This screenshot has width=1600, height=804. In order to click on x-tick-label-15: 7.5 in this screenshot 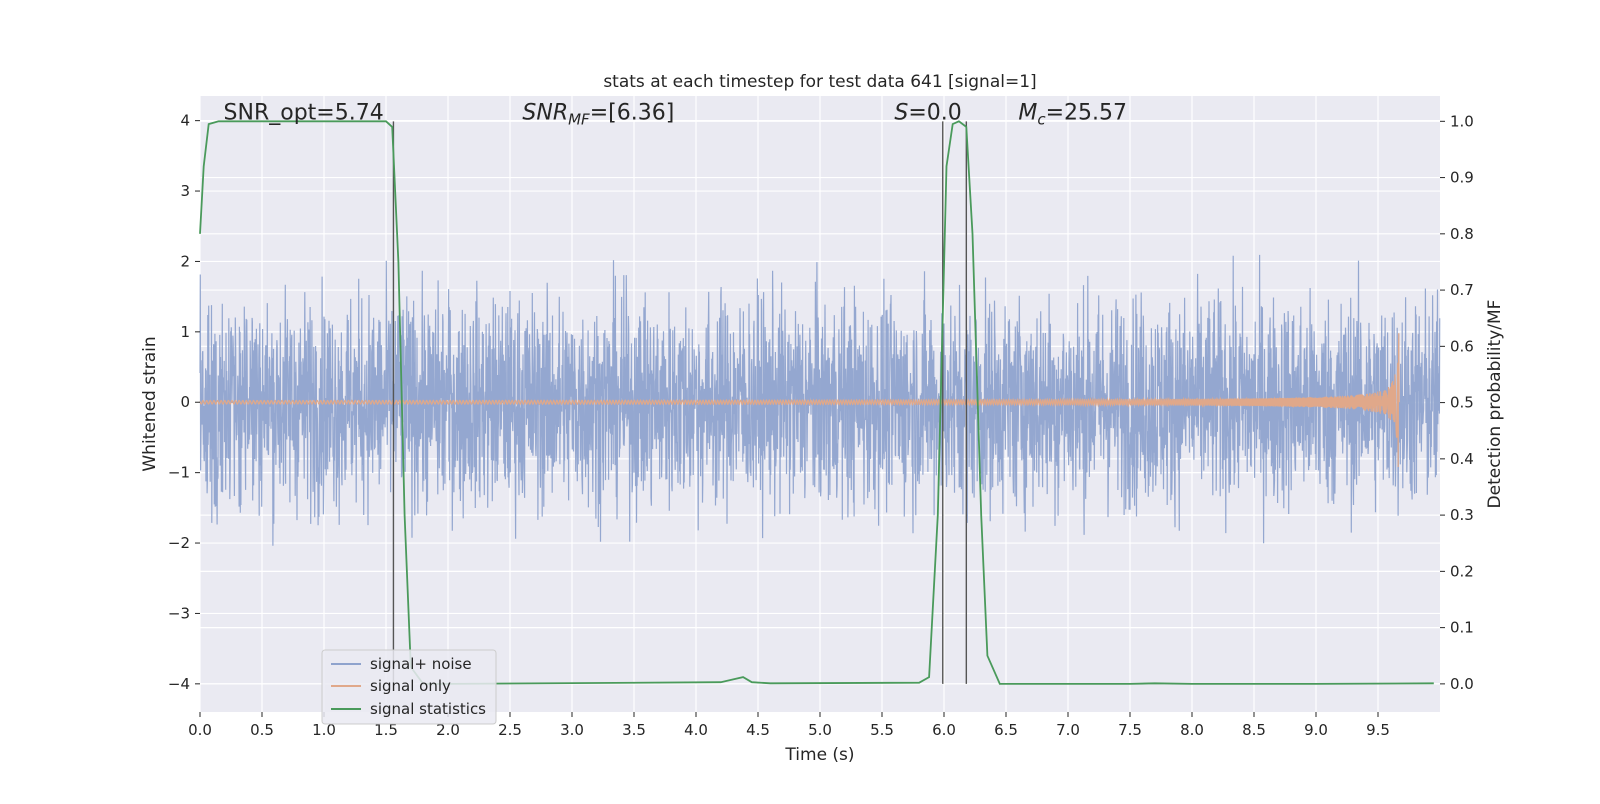, I will do `click(1130, 730)`.